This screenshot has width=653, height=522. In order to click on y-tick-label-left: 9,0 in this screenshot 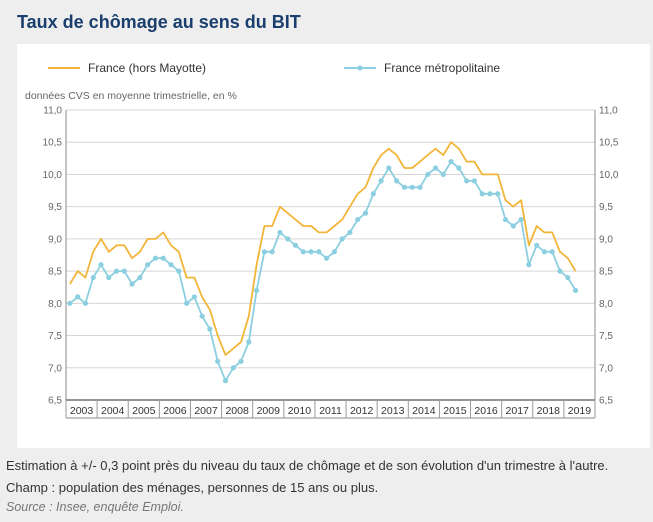, I will do `click(55, 239)`.